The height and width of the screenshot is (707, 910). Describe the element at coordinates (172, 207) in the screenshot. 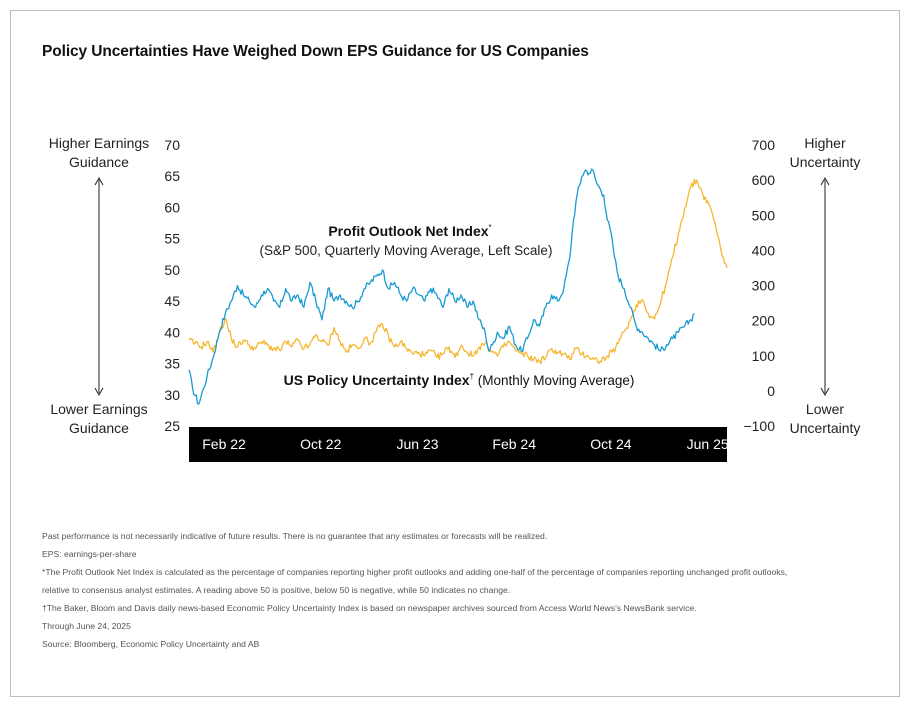

I see `left-tick-label: 60` at that location.